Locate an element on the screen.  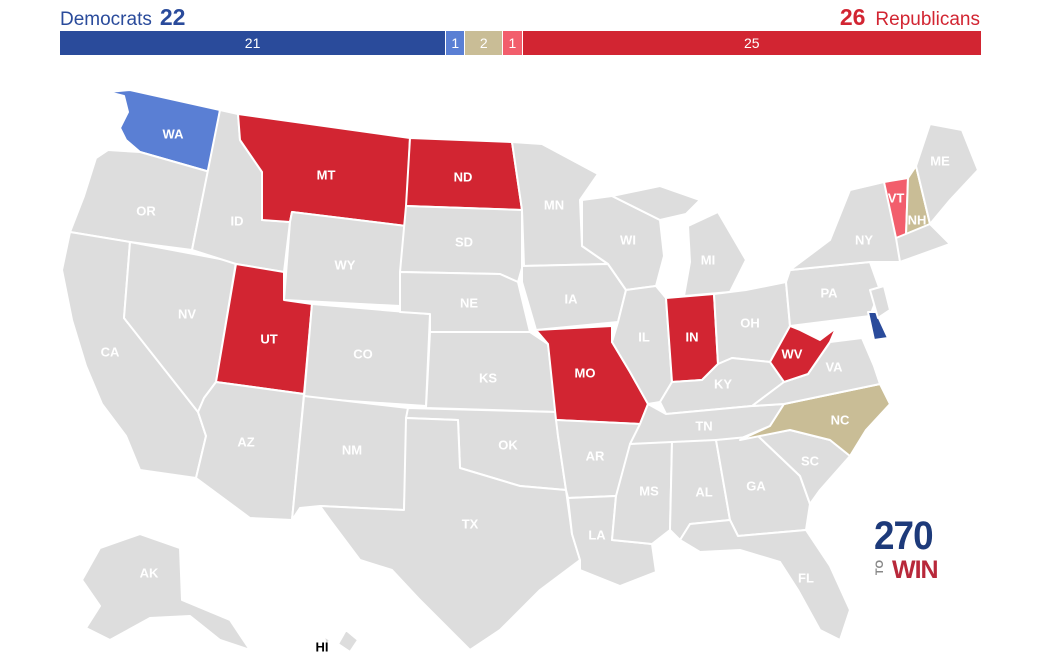
label-ms: MS is located at coordinates (649, 490).